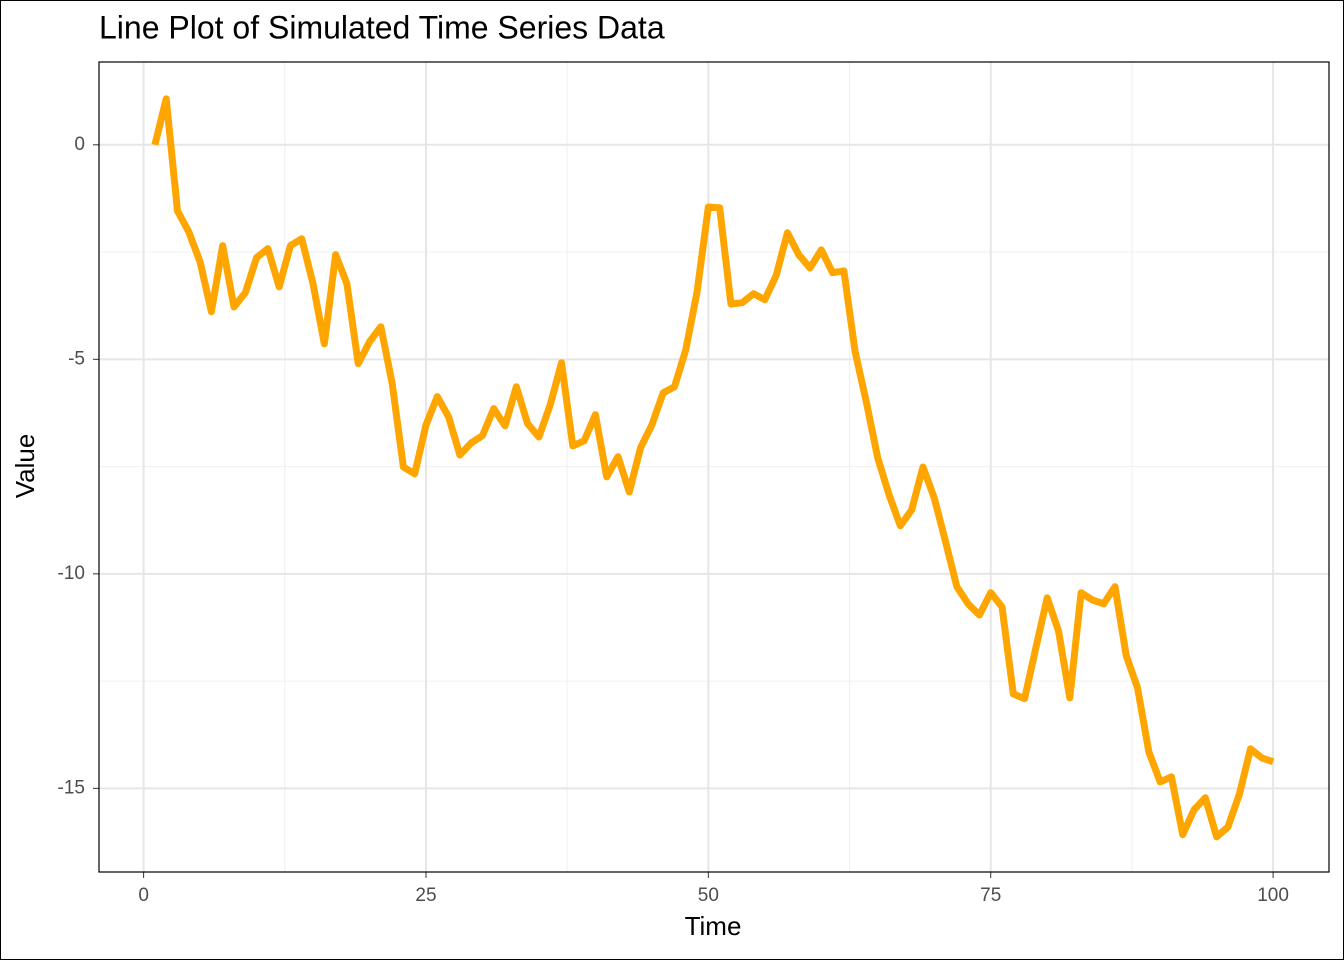 The height and width of the screenshot is (960, 1344). What do you see at coordinates (990, 895) in the screenshot?
I see `x-tick-label: 75` at bounding box center [990, 895].